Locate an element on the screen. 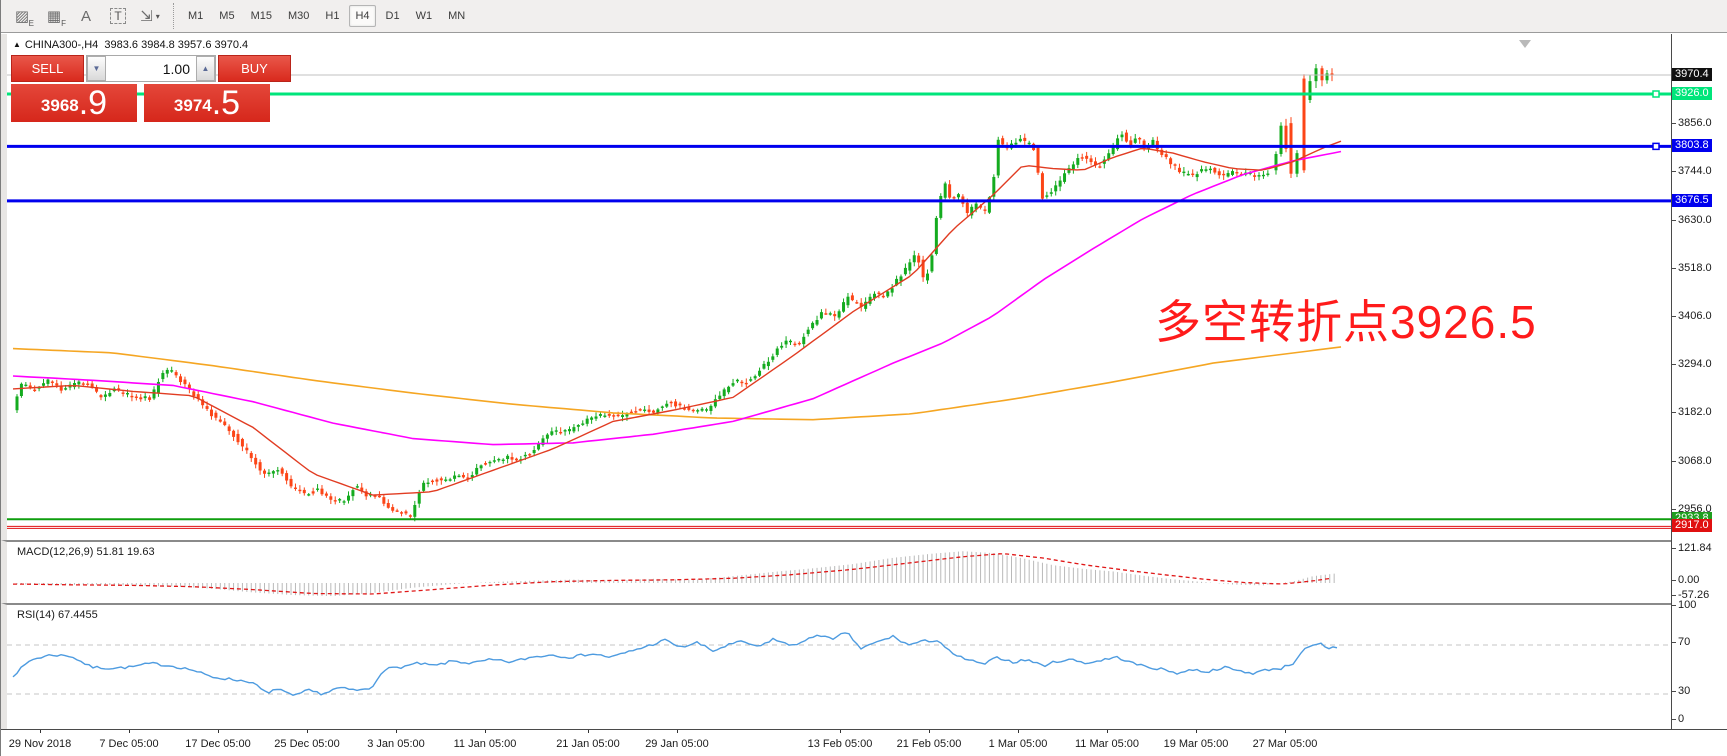 The width and height of the screenshot is (1727, 756). price-axis-border is located at coordinates (1671, 381).